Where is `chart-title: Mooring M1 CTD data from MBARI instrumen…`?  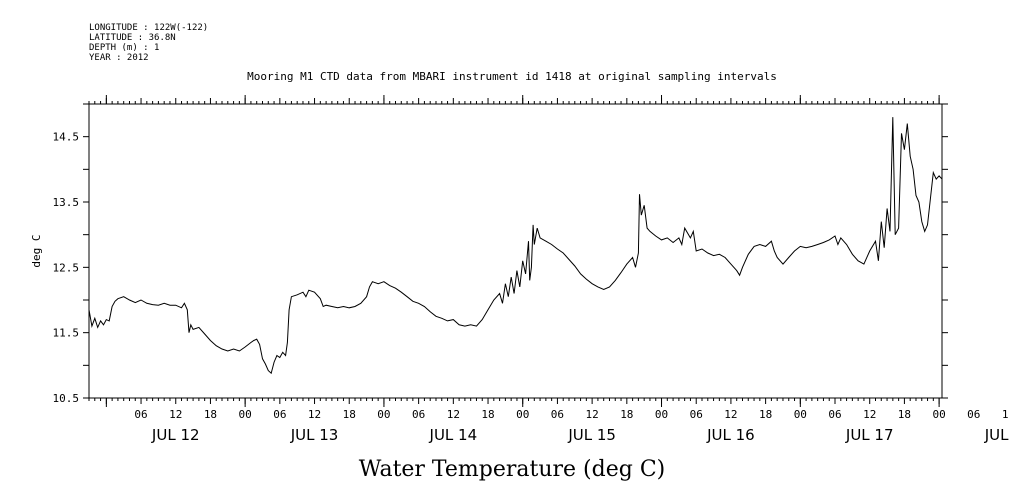
chart-title: Mooring M1 CTD data from MBARI instrumen… is located at coordinates (512, 76).